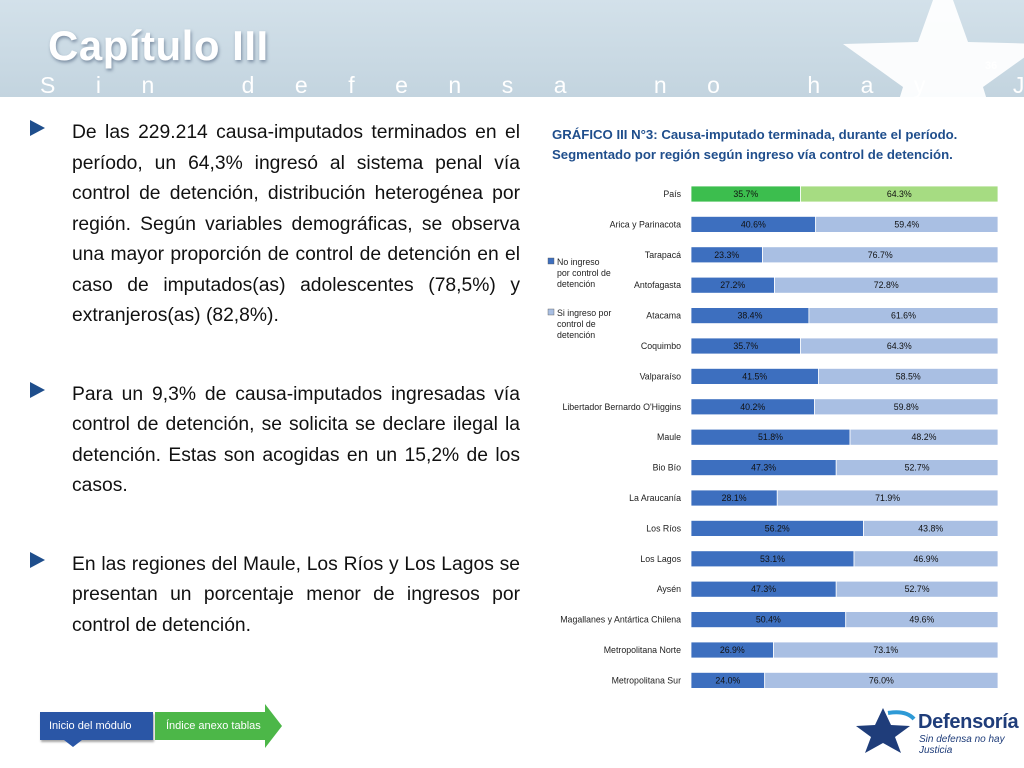 The width and height of the screenshot is (1024, 768). Describe the element at coordinates (273, 726) in the screenshot. I see `arrow-right-icon` at that location.